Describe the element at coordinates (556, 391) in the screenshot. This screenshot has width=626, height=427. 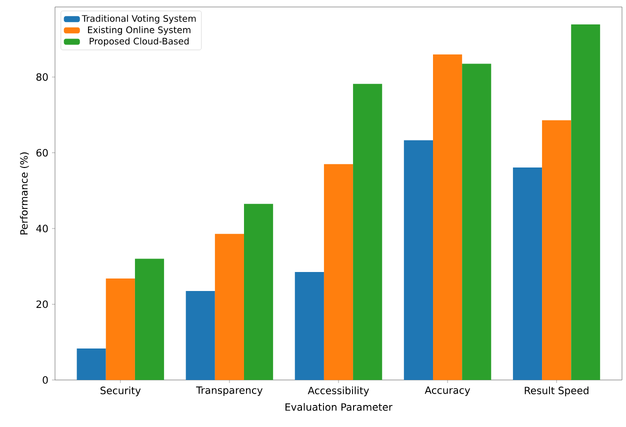
I see `x-tick-label: Result Speed` at that location.